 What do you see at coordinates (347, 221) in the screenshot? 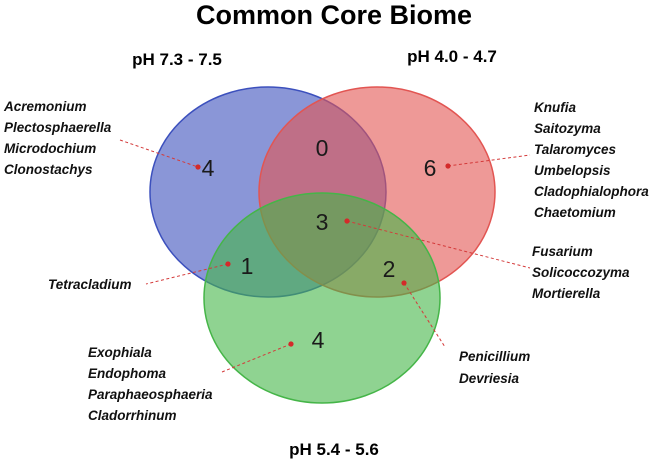
I see `dot-abc` at bounding box center [347, 221].